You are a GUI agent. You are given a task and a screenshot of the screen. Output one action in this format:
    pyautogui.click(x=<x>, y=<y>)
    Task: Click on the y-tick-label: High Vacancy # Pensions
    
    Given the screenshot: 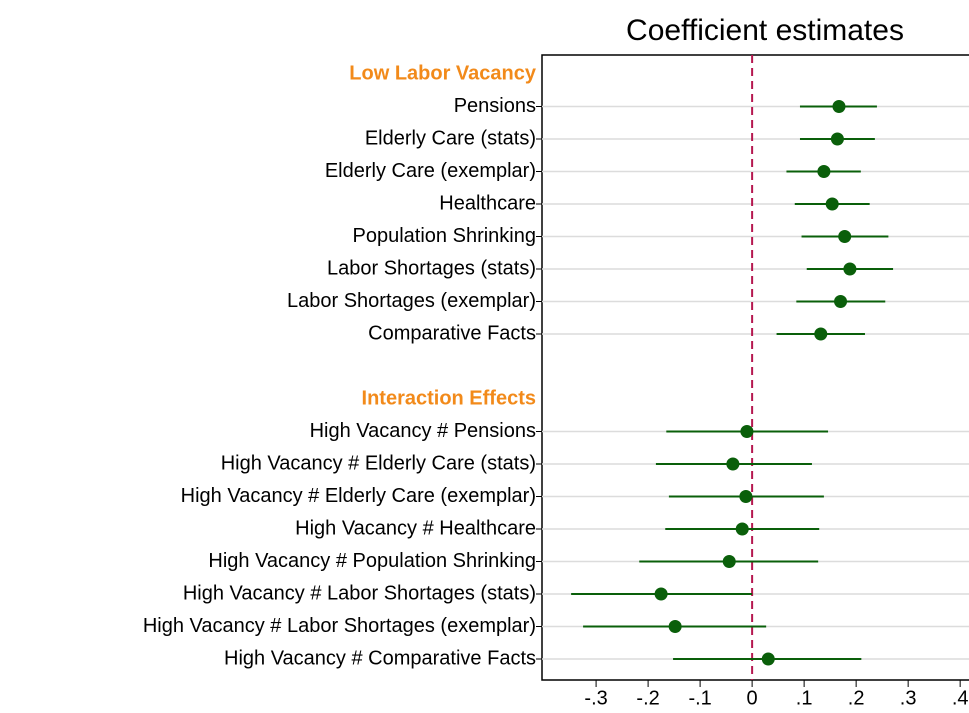 What is the action you would take?
    pyautogui.click(x=423, y=431)
    